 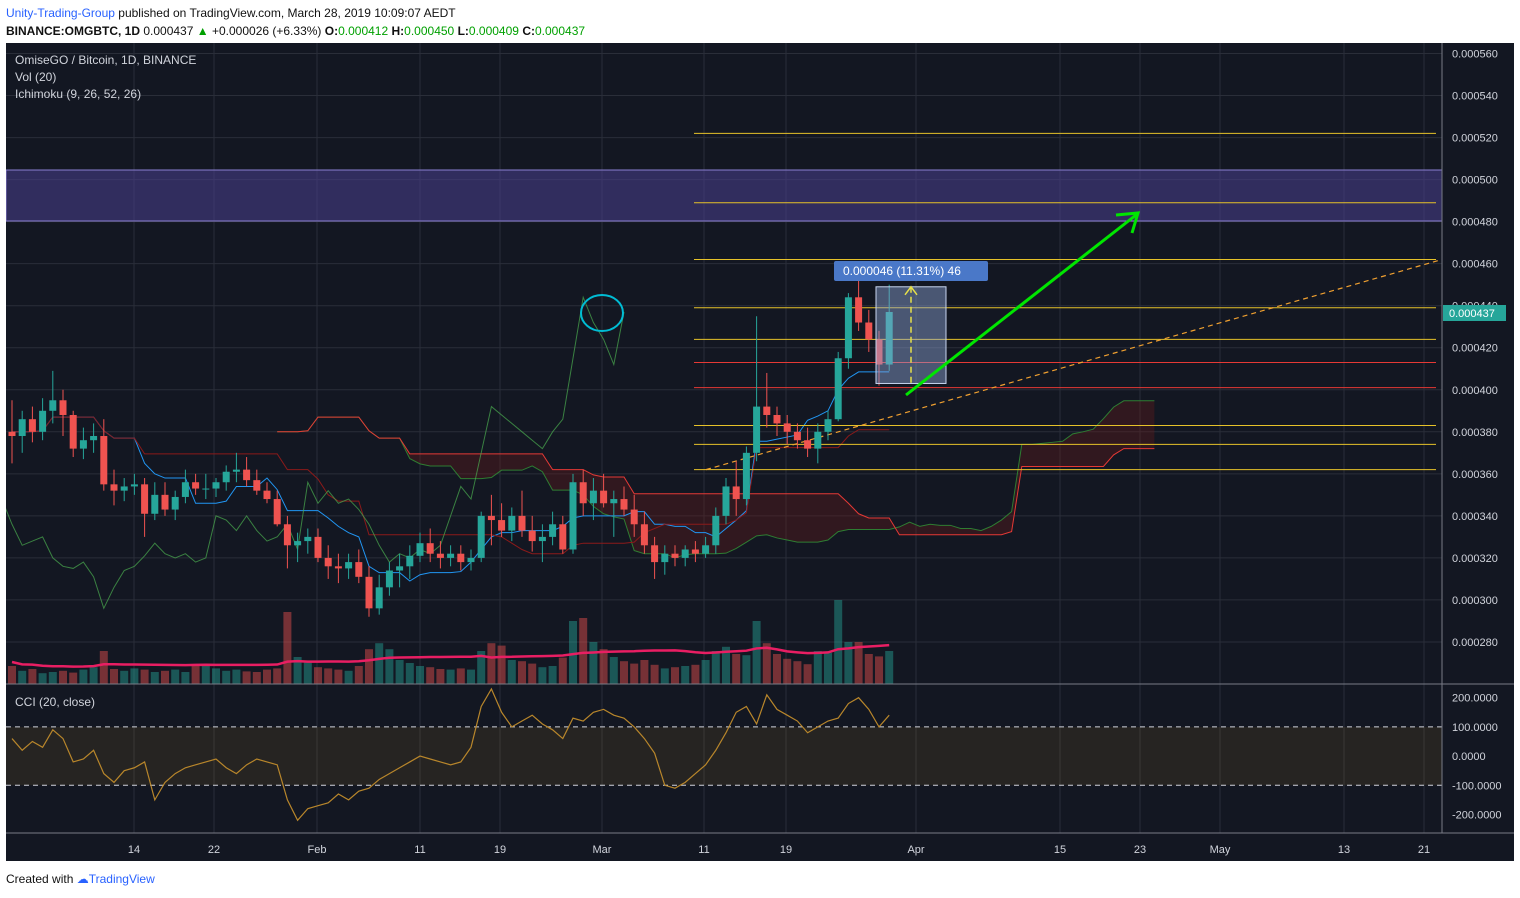 I want to click on y-tick-label: 0.000300, so click(x=1475, y=601).